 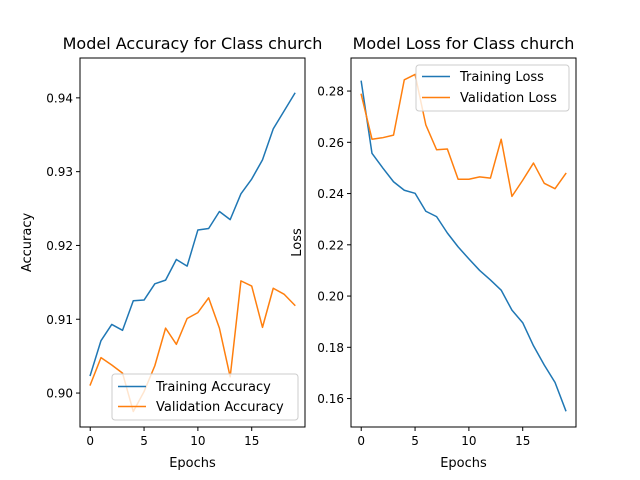 I want to click on accuracy-y-tick-label: 0.93, so click(x=59, y=172).